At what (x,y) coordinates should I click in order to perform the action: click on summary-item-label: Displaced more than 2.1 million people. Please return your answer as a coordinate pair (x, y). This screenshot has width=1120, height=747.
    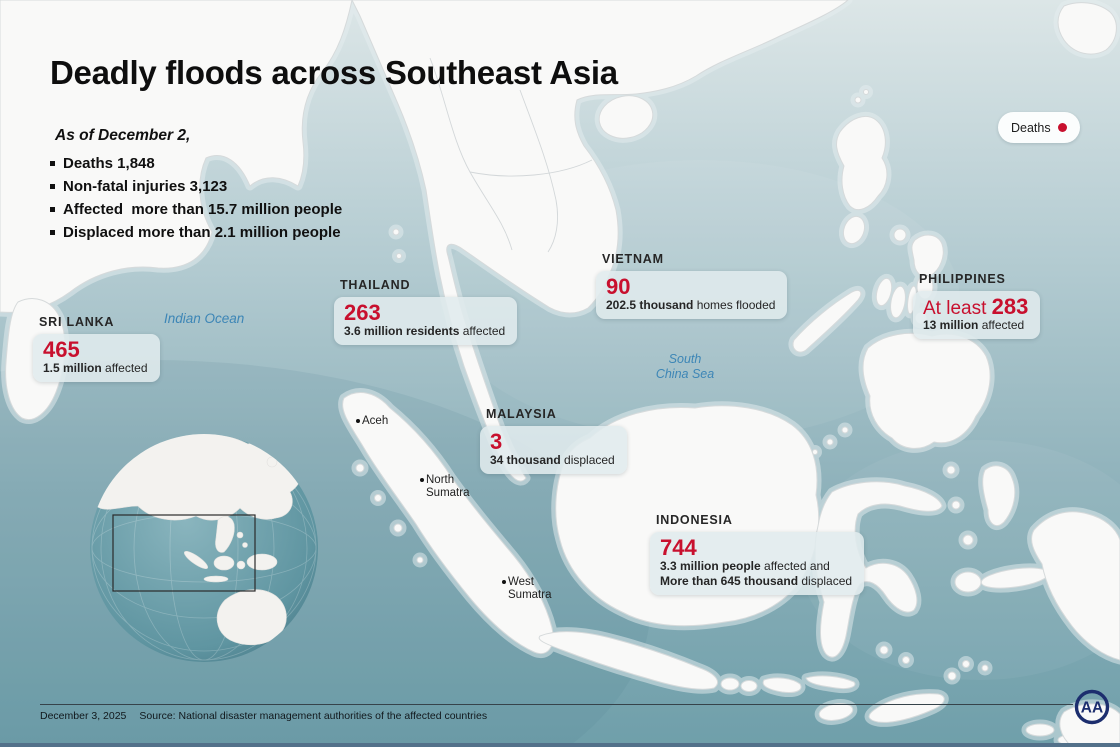
    Looking at the image, I should click on (202, 232).